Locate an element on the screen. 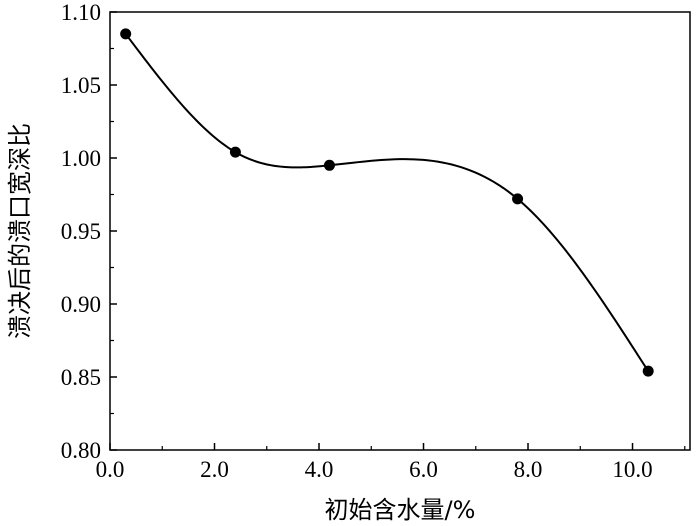 The image size is (700, 526). y-tick-label: 1.05 is located at coordinates (81, 85).